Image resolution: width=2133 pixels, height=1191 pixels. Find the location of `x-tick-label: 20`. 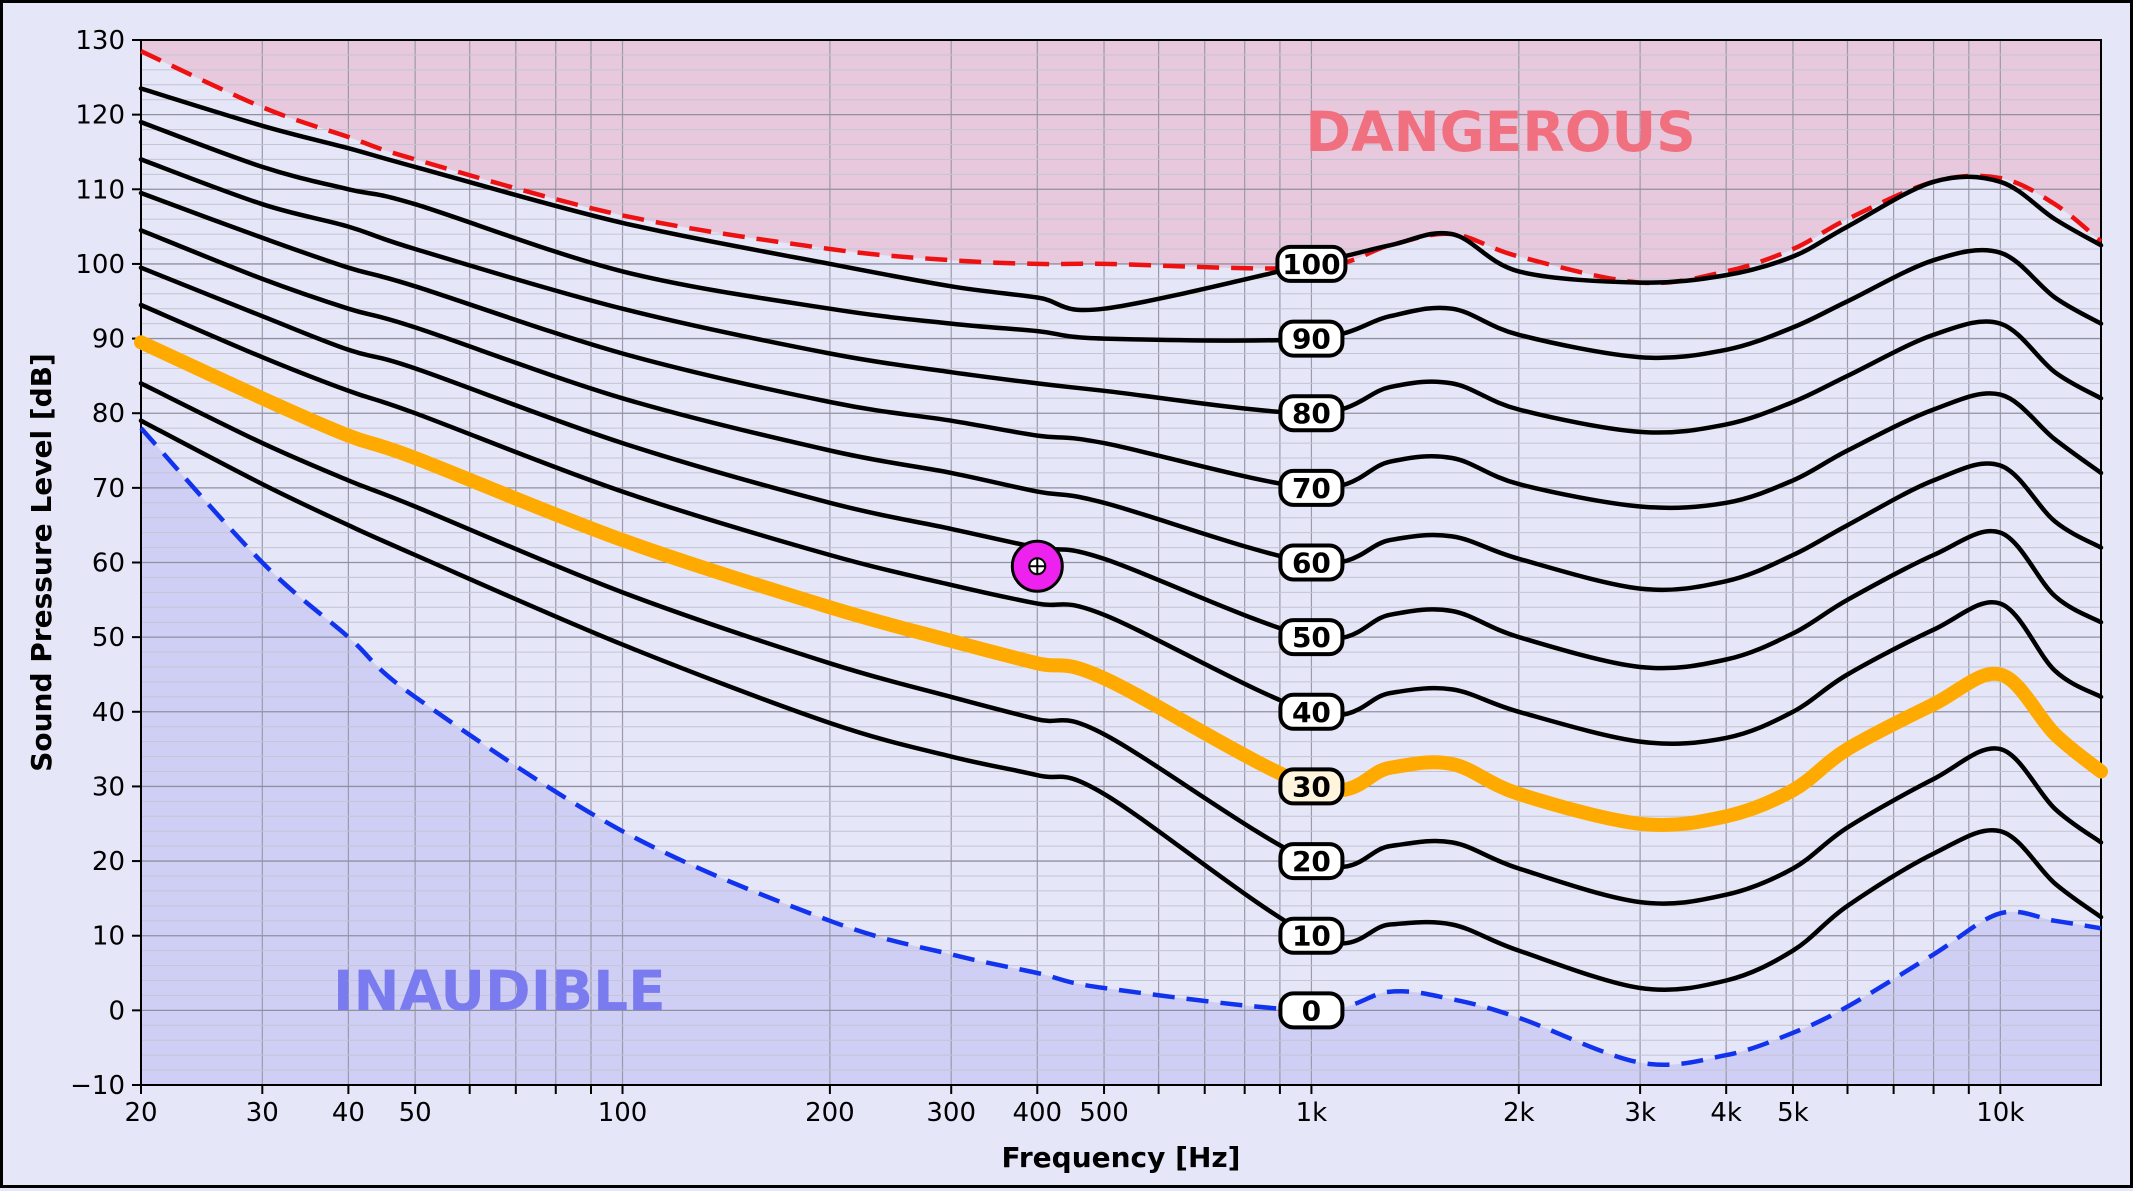

x-tick-label: 20 is located at coordinates (140, 1113).